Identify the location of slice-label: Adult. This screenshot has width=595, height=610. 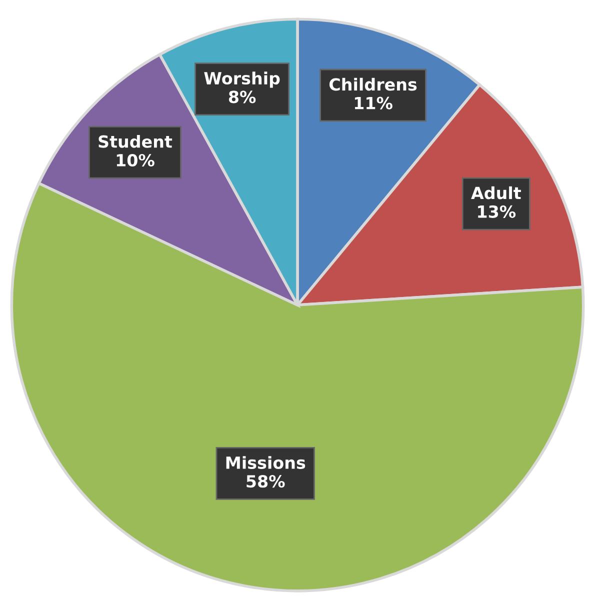
(496, 193).